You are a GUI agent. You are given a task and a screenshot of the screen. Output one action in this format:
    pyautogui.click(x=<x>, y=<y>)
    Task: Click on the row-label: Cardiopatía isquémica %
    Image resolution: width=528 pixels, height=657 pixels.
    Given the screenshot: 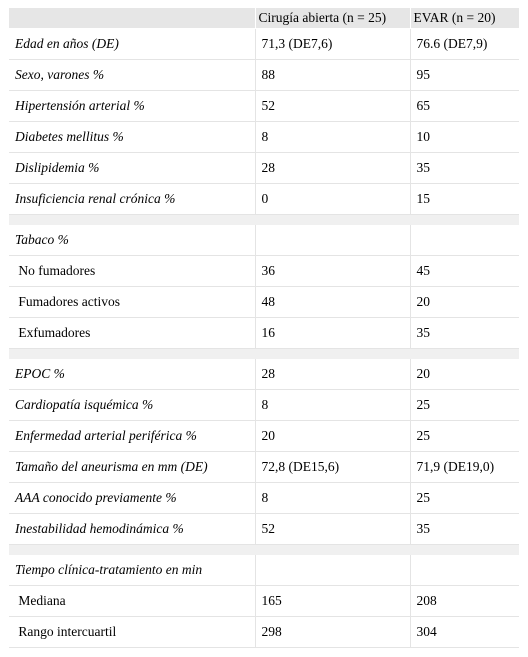 What is the action you would take?
    pyautogui.click(x=132, y=405)
    